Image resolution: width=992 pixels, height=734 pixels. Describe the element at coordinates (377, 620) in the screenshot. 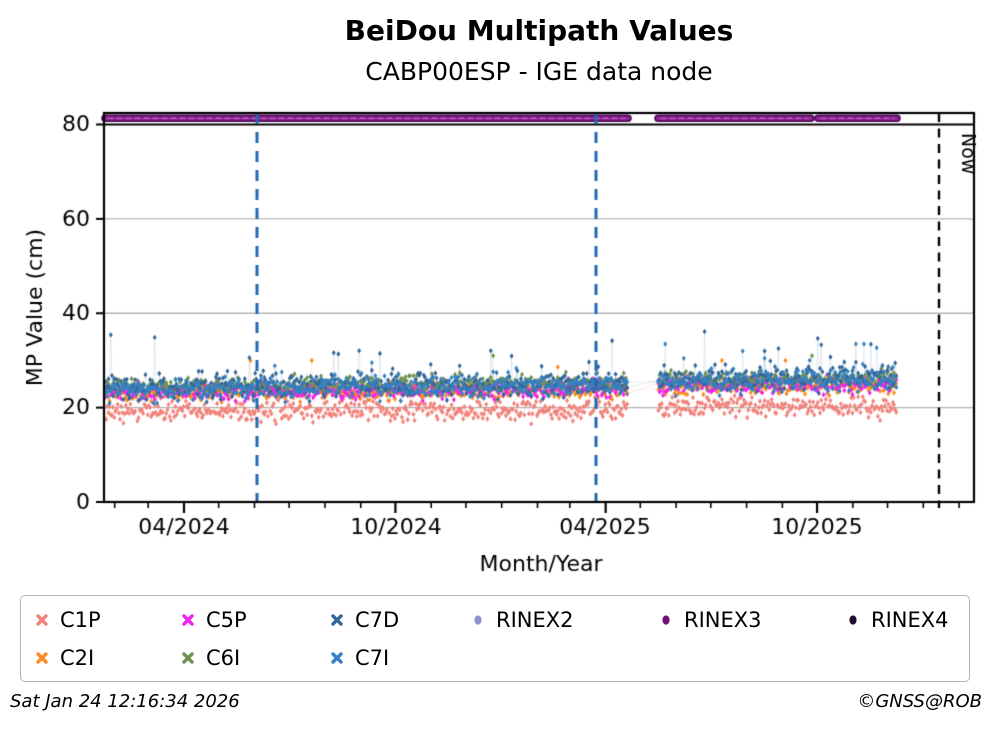

I see `legend-label: C7D` at that location.